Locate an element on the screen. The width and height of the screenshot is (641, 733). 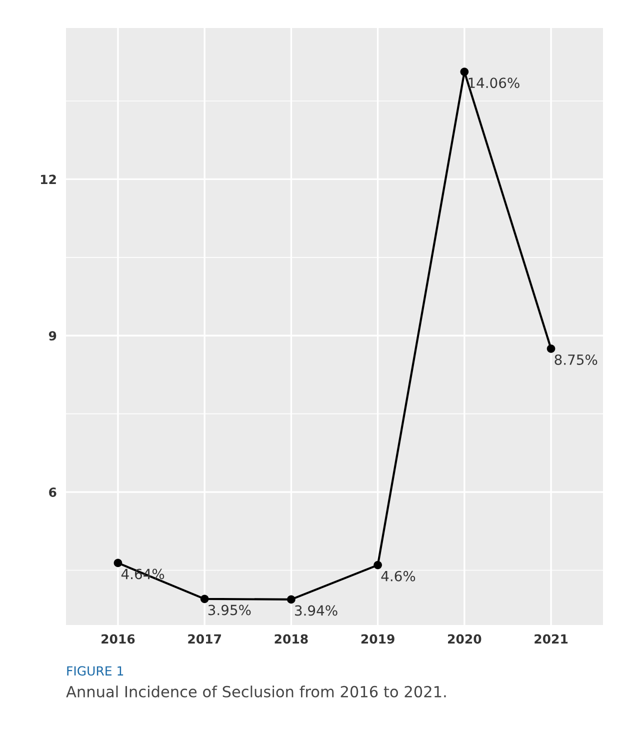
y-tick-label: 9 is located at coordinates (52, 336).